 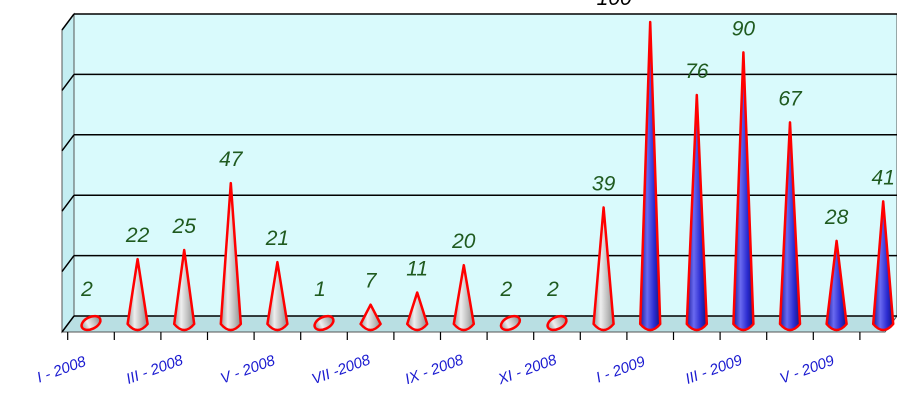 I want to click on x-tick-label: IX - 2008, so click(x=435, y=369).